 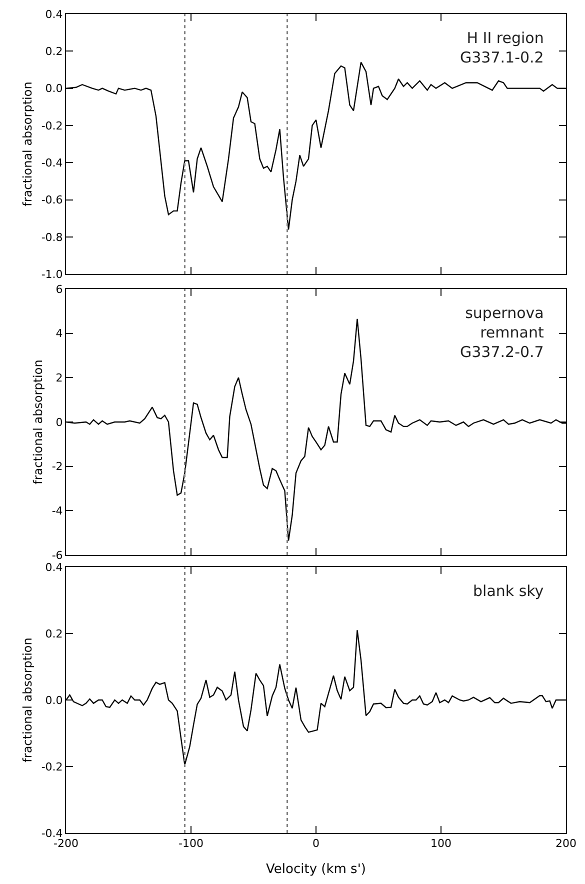 What do you see at coordinates (566, 843) in the screenshot?
I see `x-tick-label: 200` at bounding box center [566, 843].